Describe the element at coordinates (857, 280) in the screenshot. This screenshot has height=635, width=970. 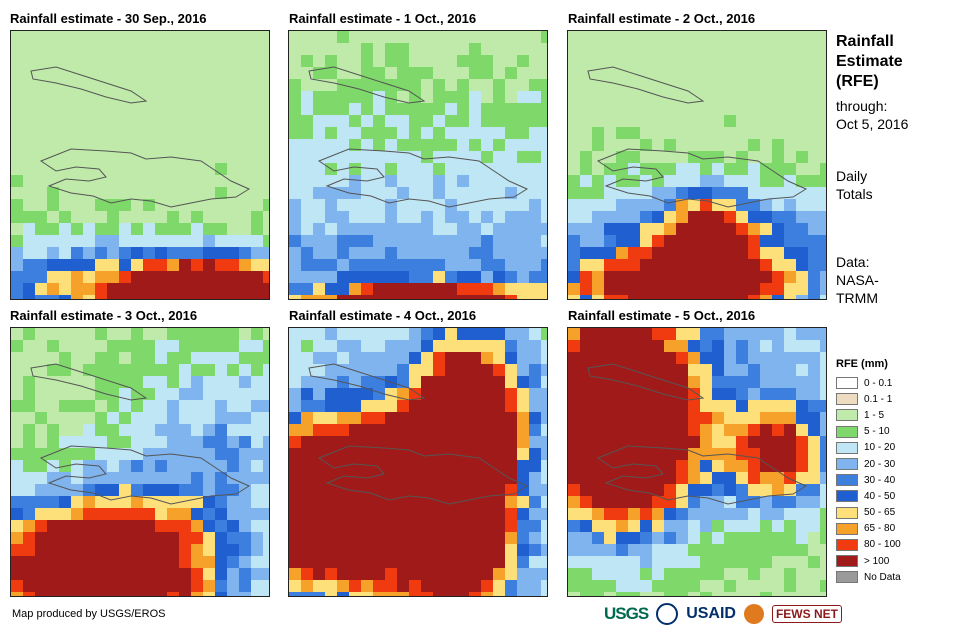
I see `data-source-line2: NASA-` at that location.